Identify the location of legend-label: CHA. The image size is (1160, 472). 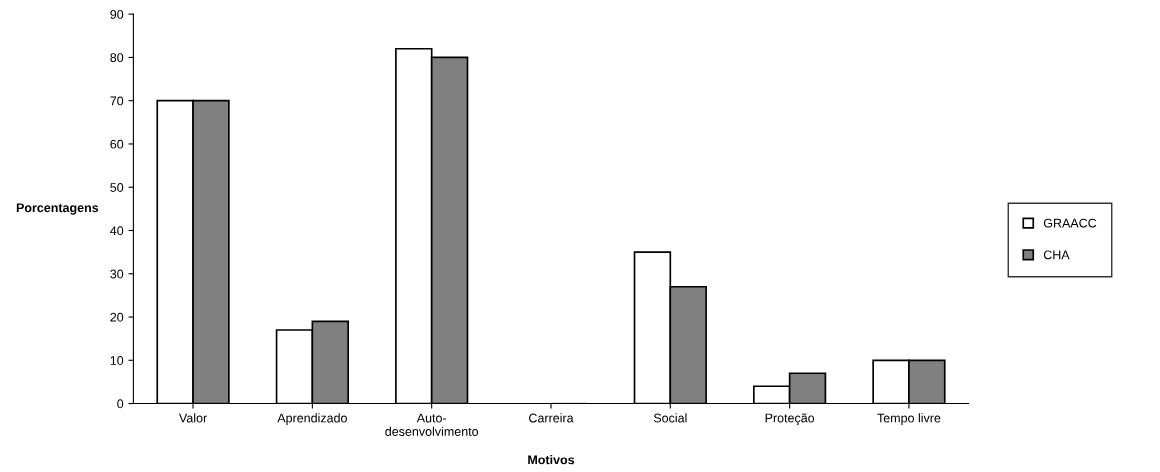
(1056, 255).